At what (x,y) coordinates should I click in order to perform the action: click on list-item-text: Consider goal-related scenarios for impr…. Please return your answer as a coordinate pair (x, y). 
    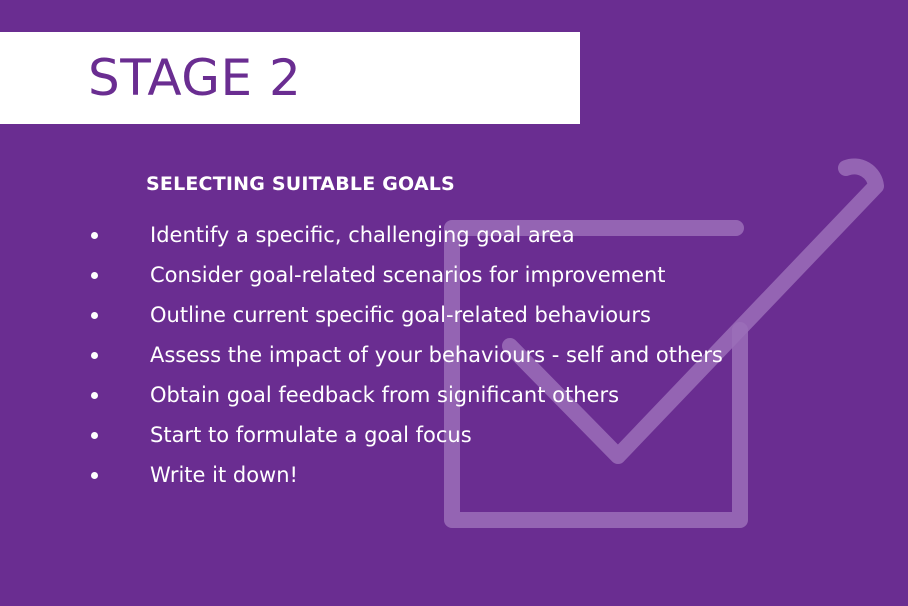
    Looking at the image, I should click on (408, 275).